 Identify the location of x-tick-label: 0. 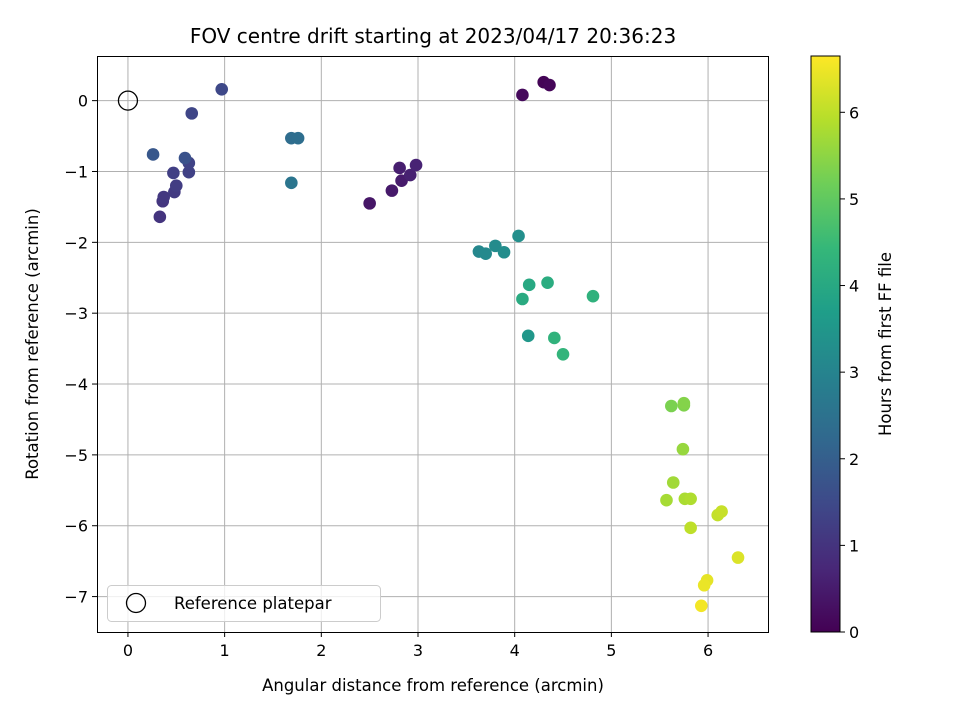
(128, 650).